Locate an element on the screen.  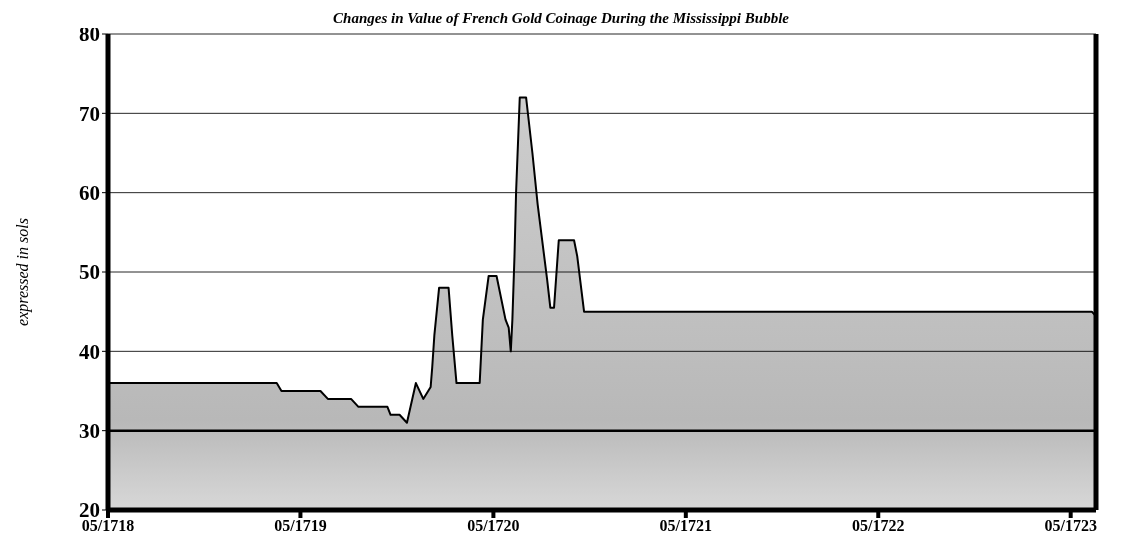
y-tick-label: 30 is located at coordinates (89, 431).